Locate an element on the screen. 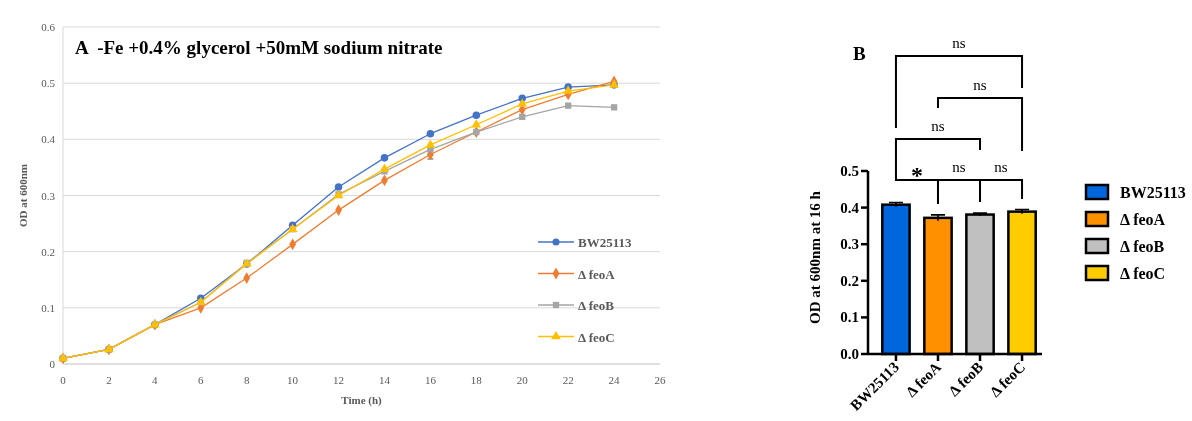 The height and width of the screenshot is (421, 1192). y-axis-title: OD at 600nm at 16 h is located at coordinates (815, 257).